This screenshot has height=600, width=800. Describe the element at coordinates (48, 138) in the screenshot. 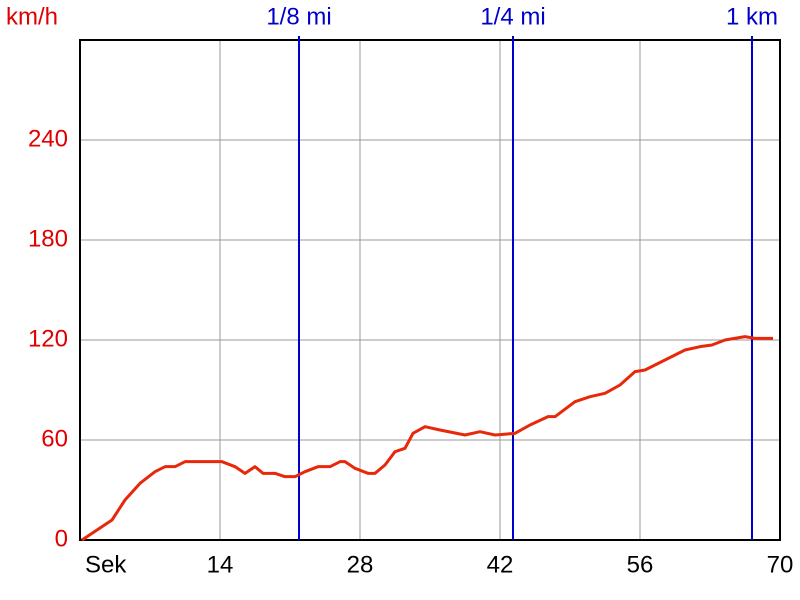

I see `y-tick-label: 240` at that location.